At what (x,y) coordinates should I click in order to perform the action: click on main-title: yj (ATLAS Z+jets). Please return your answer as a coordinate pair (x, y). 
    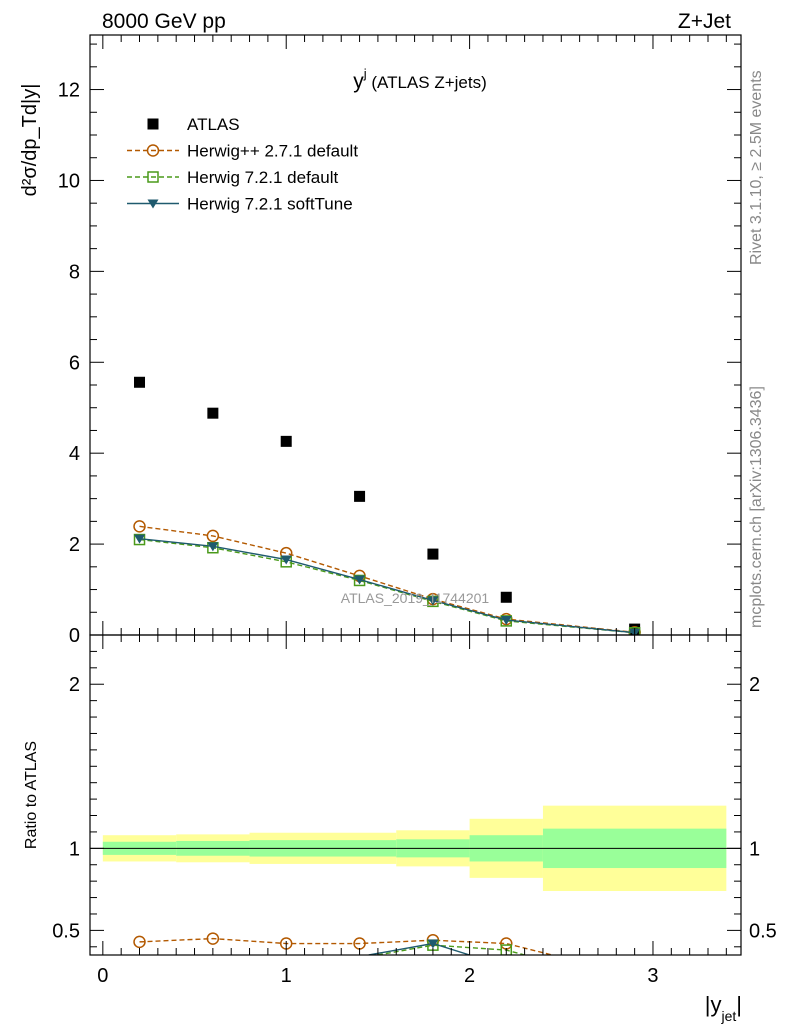
    Looking at the image, I should click on (420, 79).